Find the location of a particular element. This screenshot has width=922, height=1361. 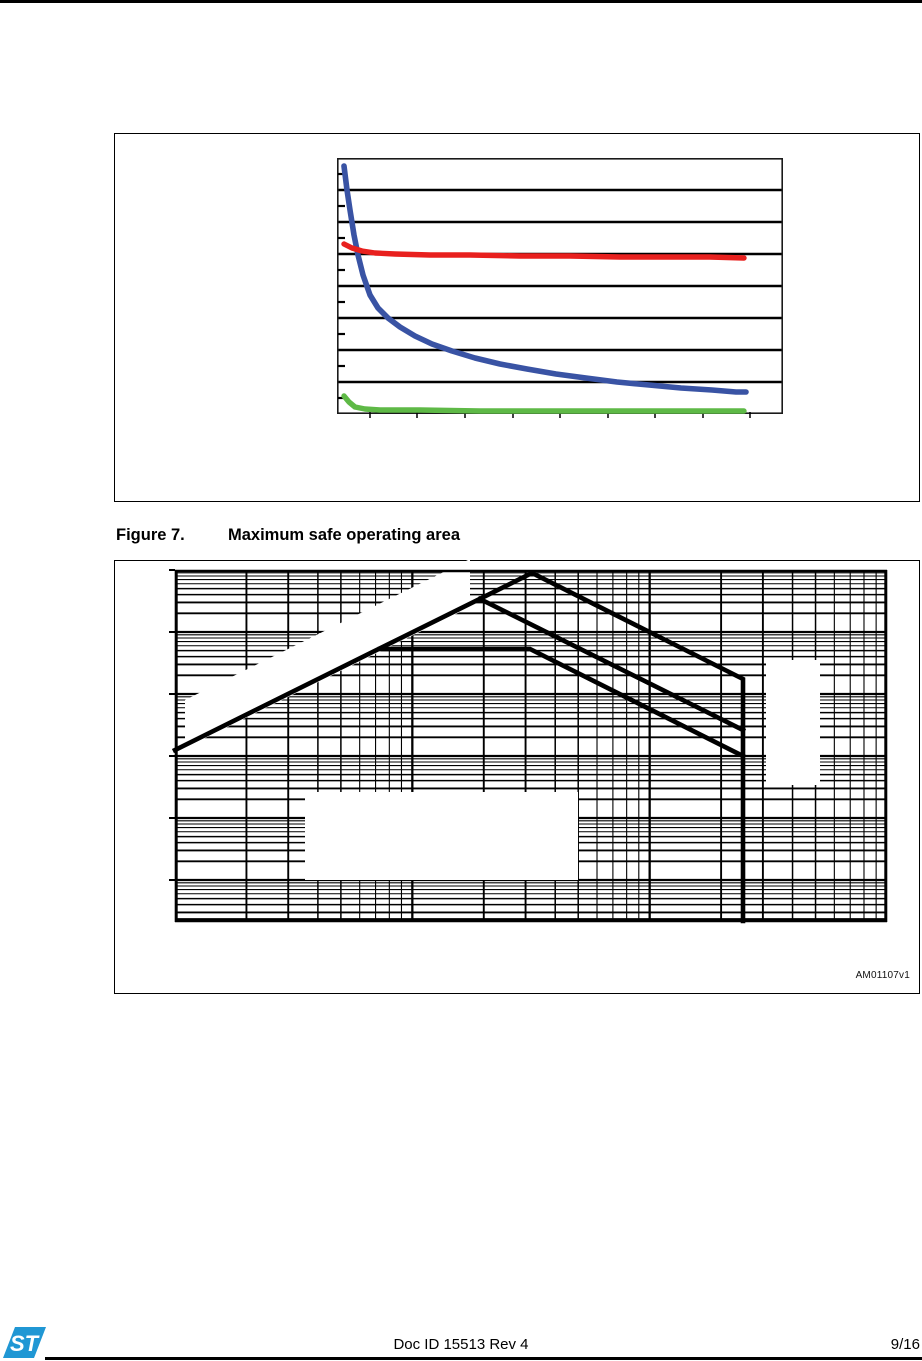

footer-rule is located at coordinates (483, 1358).